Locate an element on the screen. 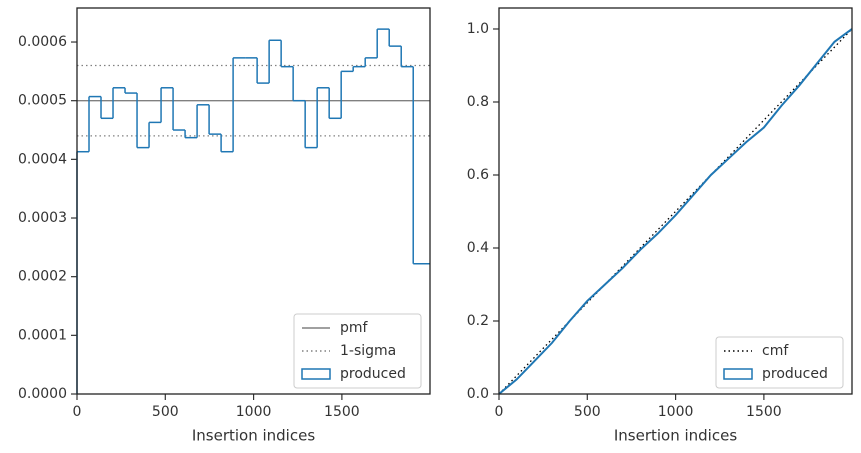  y-tick-label: 0.6 is located at coordinates (478, 175).